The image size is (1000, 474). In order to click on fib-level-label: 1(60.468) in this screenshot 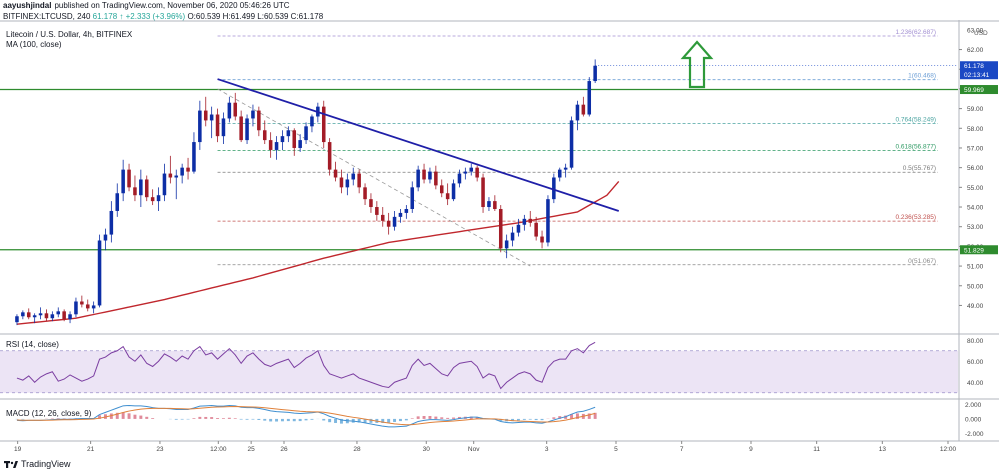, I will do `click(922, 76)`.